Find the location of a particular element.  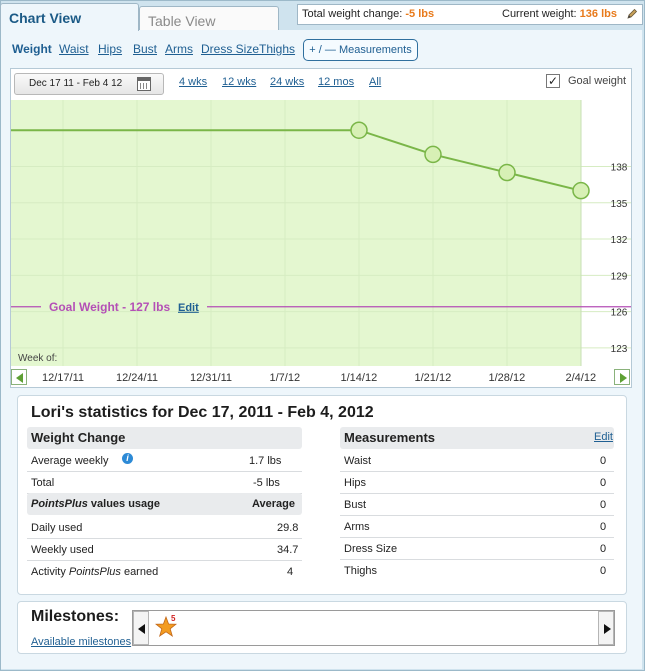

current-weight-value: 136 lbs is located at coordinates (598, 14).